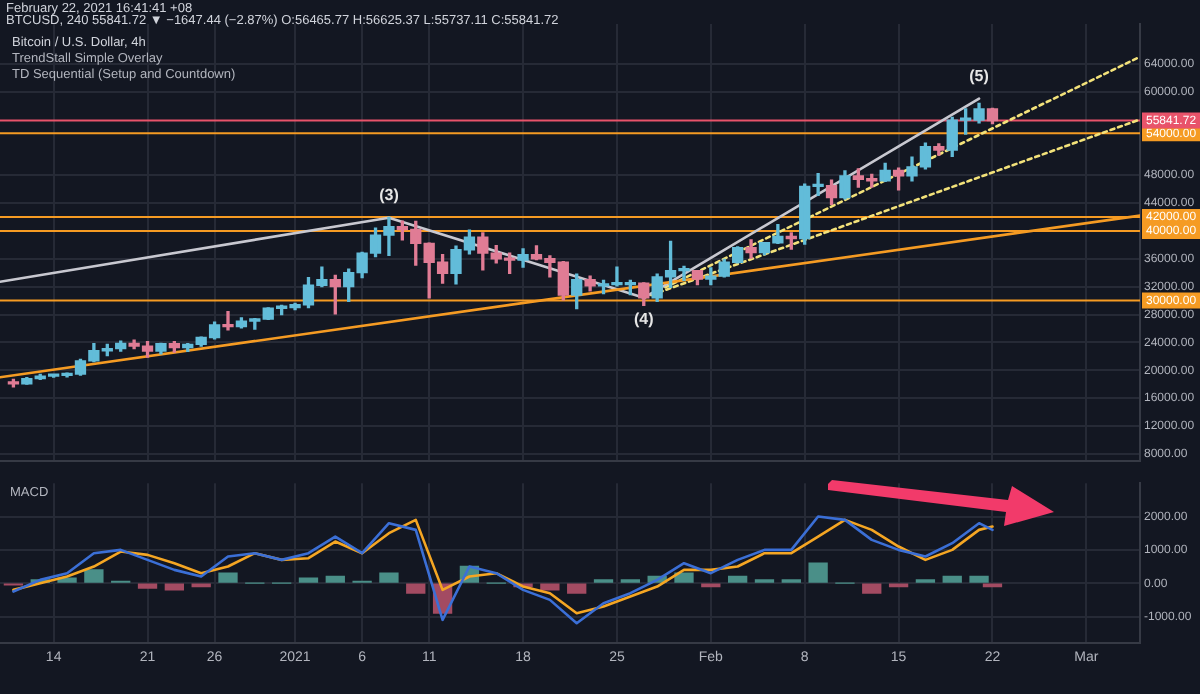  Describe the element at coordinates (389, 195) in the screenshot. I see `annotation: (3)` at that location.